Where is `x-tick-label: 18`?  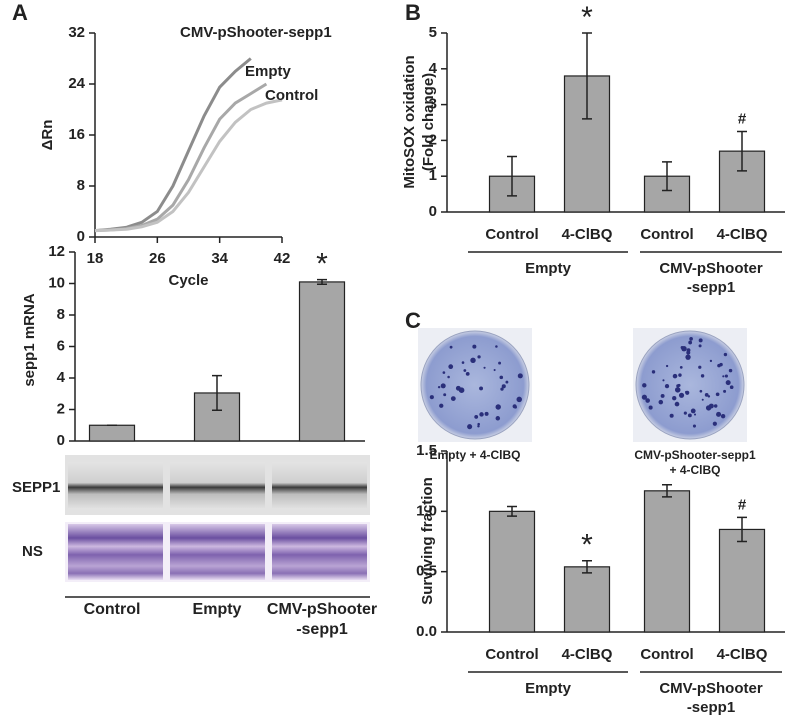
x-tick-label: 18 is located at coordinates (95, 258).